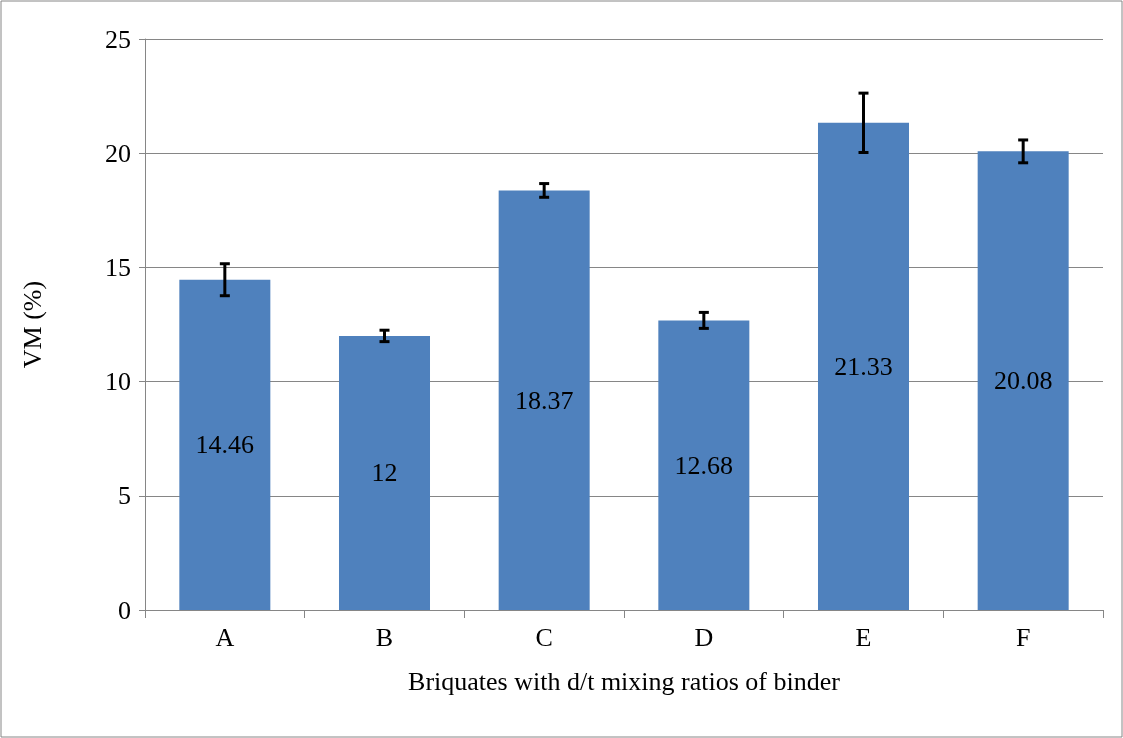 The height and width of the screenshot is (738, 1123). What do you see at coordinates (124, 496) in the screenshot?
I see `y-tick-label: 5` at bounding box center [124, 496].